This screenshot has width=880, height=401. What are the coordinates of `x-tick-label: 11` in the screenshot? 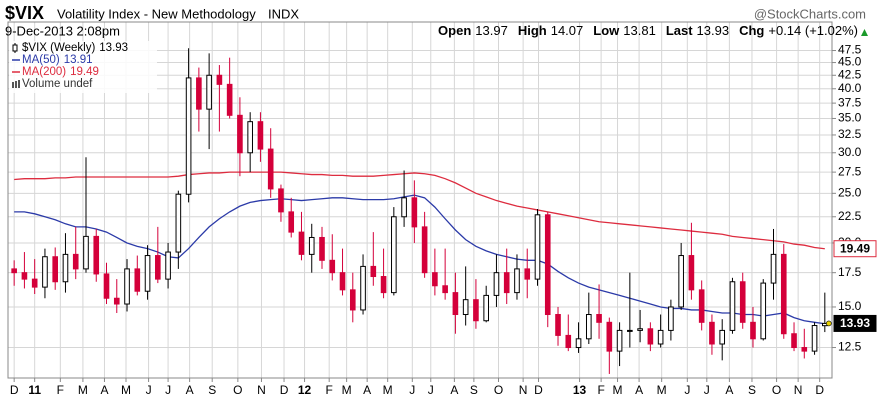 It's located at (34, 390).